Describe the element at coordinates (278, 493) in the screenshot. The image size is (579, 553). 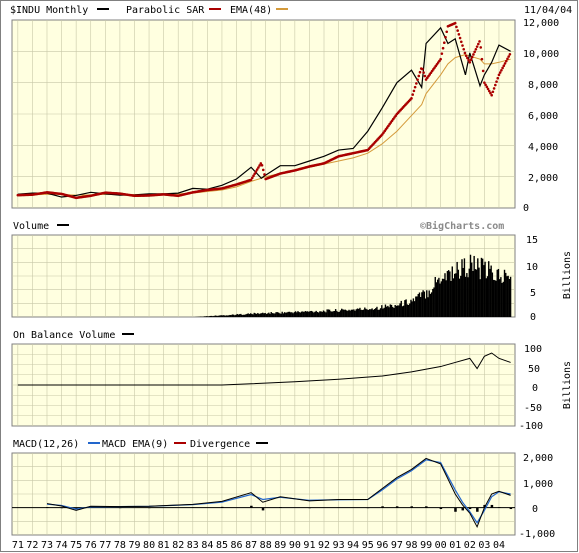
I see `macd-line` at that location.